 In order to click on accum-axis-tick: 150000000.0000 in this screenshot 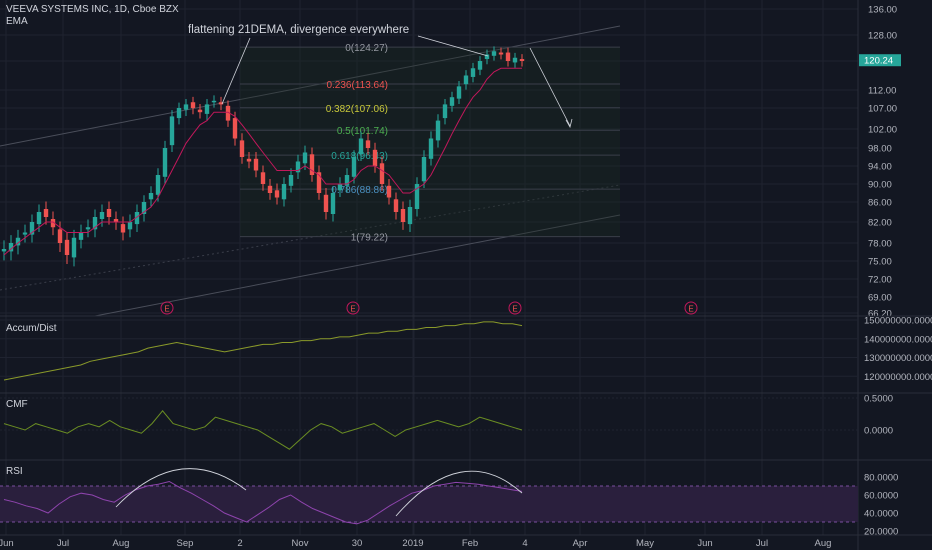, I will do `click(898, 321)`.